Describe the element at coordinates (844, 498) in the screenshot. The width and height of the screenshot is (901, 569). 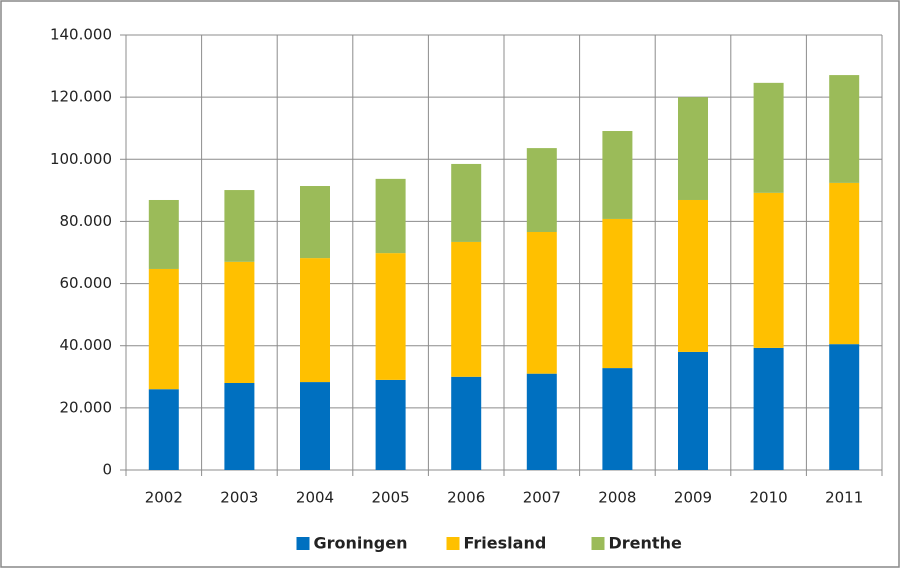
I see `x-tick-label: 2011` at that location.